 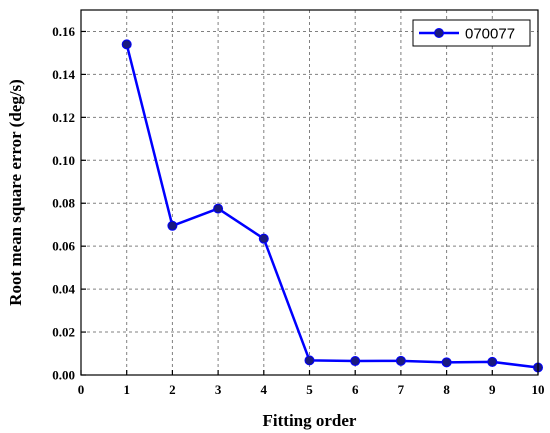 What do you see at coordinates (310, 420) in the screenshot?
I see `x-axis-label: Fitting order` at bounding box center [310, 420].